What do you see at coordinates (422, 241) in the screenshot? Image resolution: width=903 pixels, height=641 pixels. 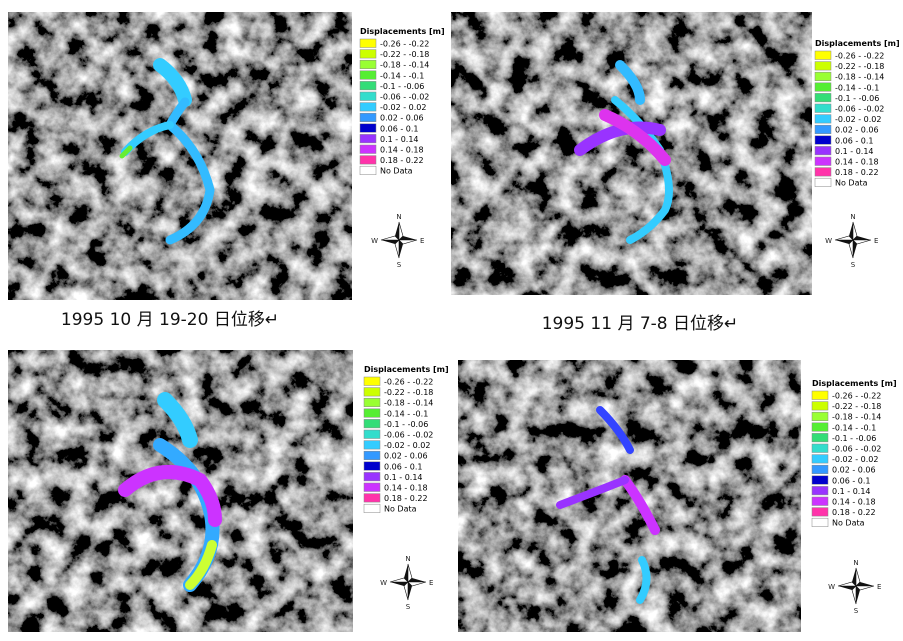 I see `compass-e: E` at bounding box center [422, 241].